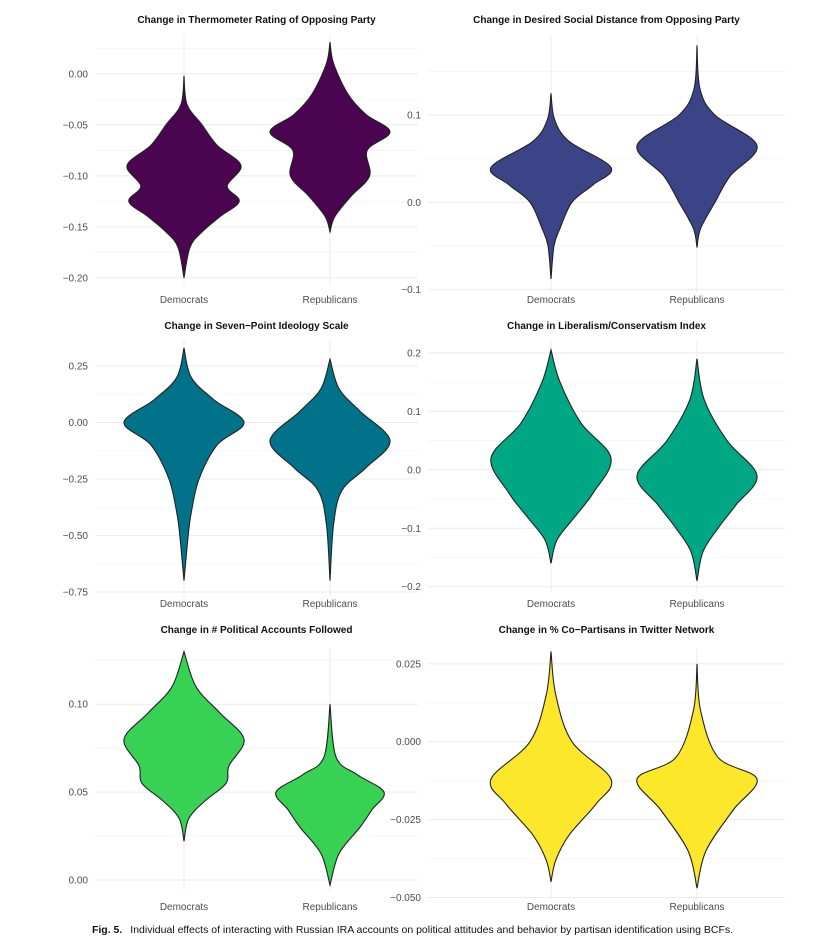 This screenshot has width=825, height=951. I want to click on caption-label: Fig. 5., so click(107, 930).